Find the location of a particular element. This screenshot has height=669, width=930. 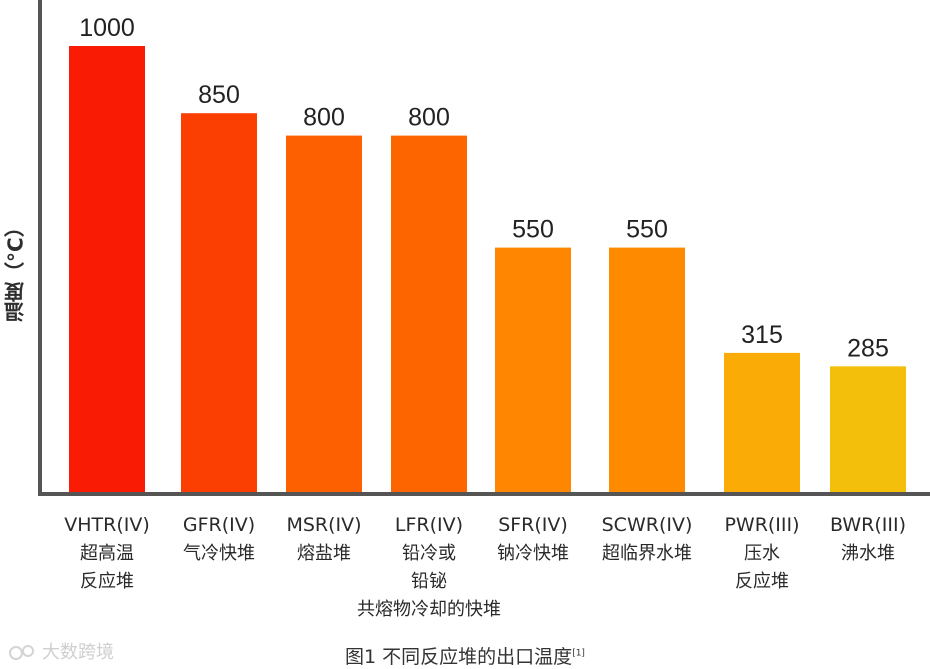

watermark: 大数跨境 is located at coordinates (61, 651).